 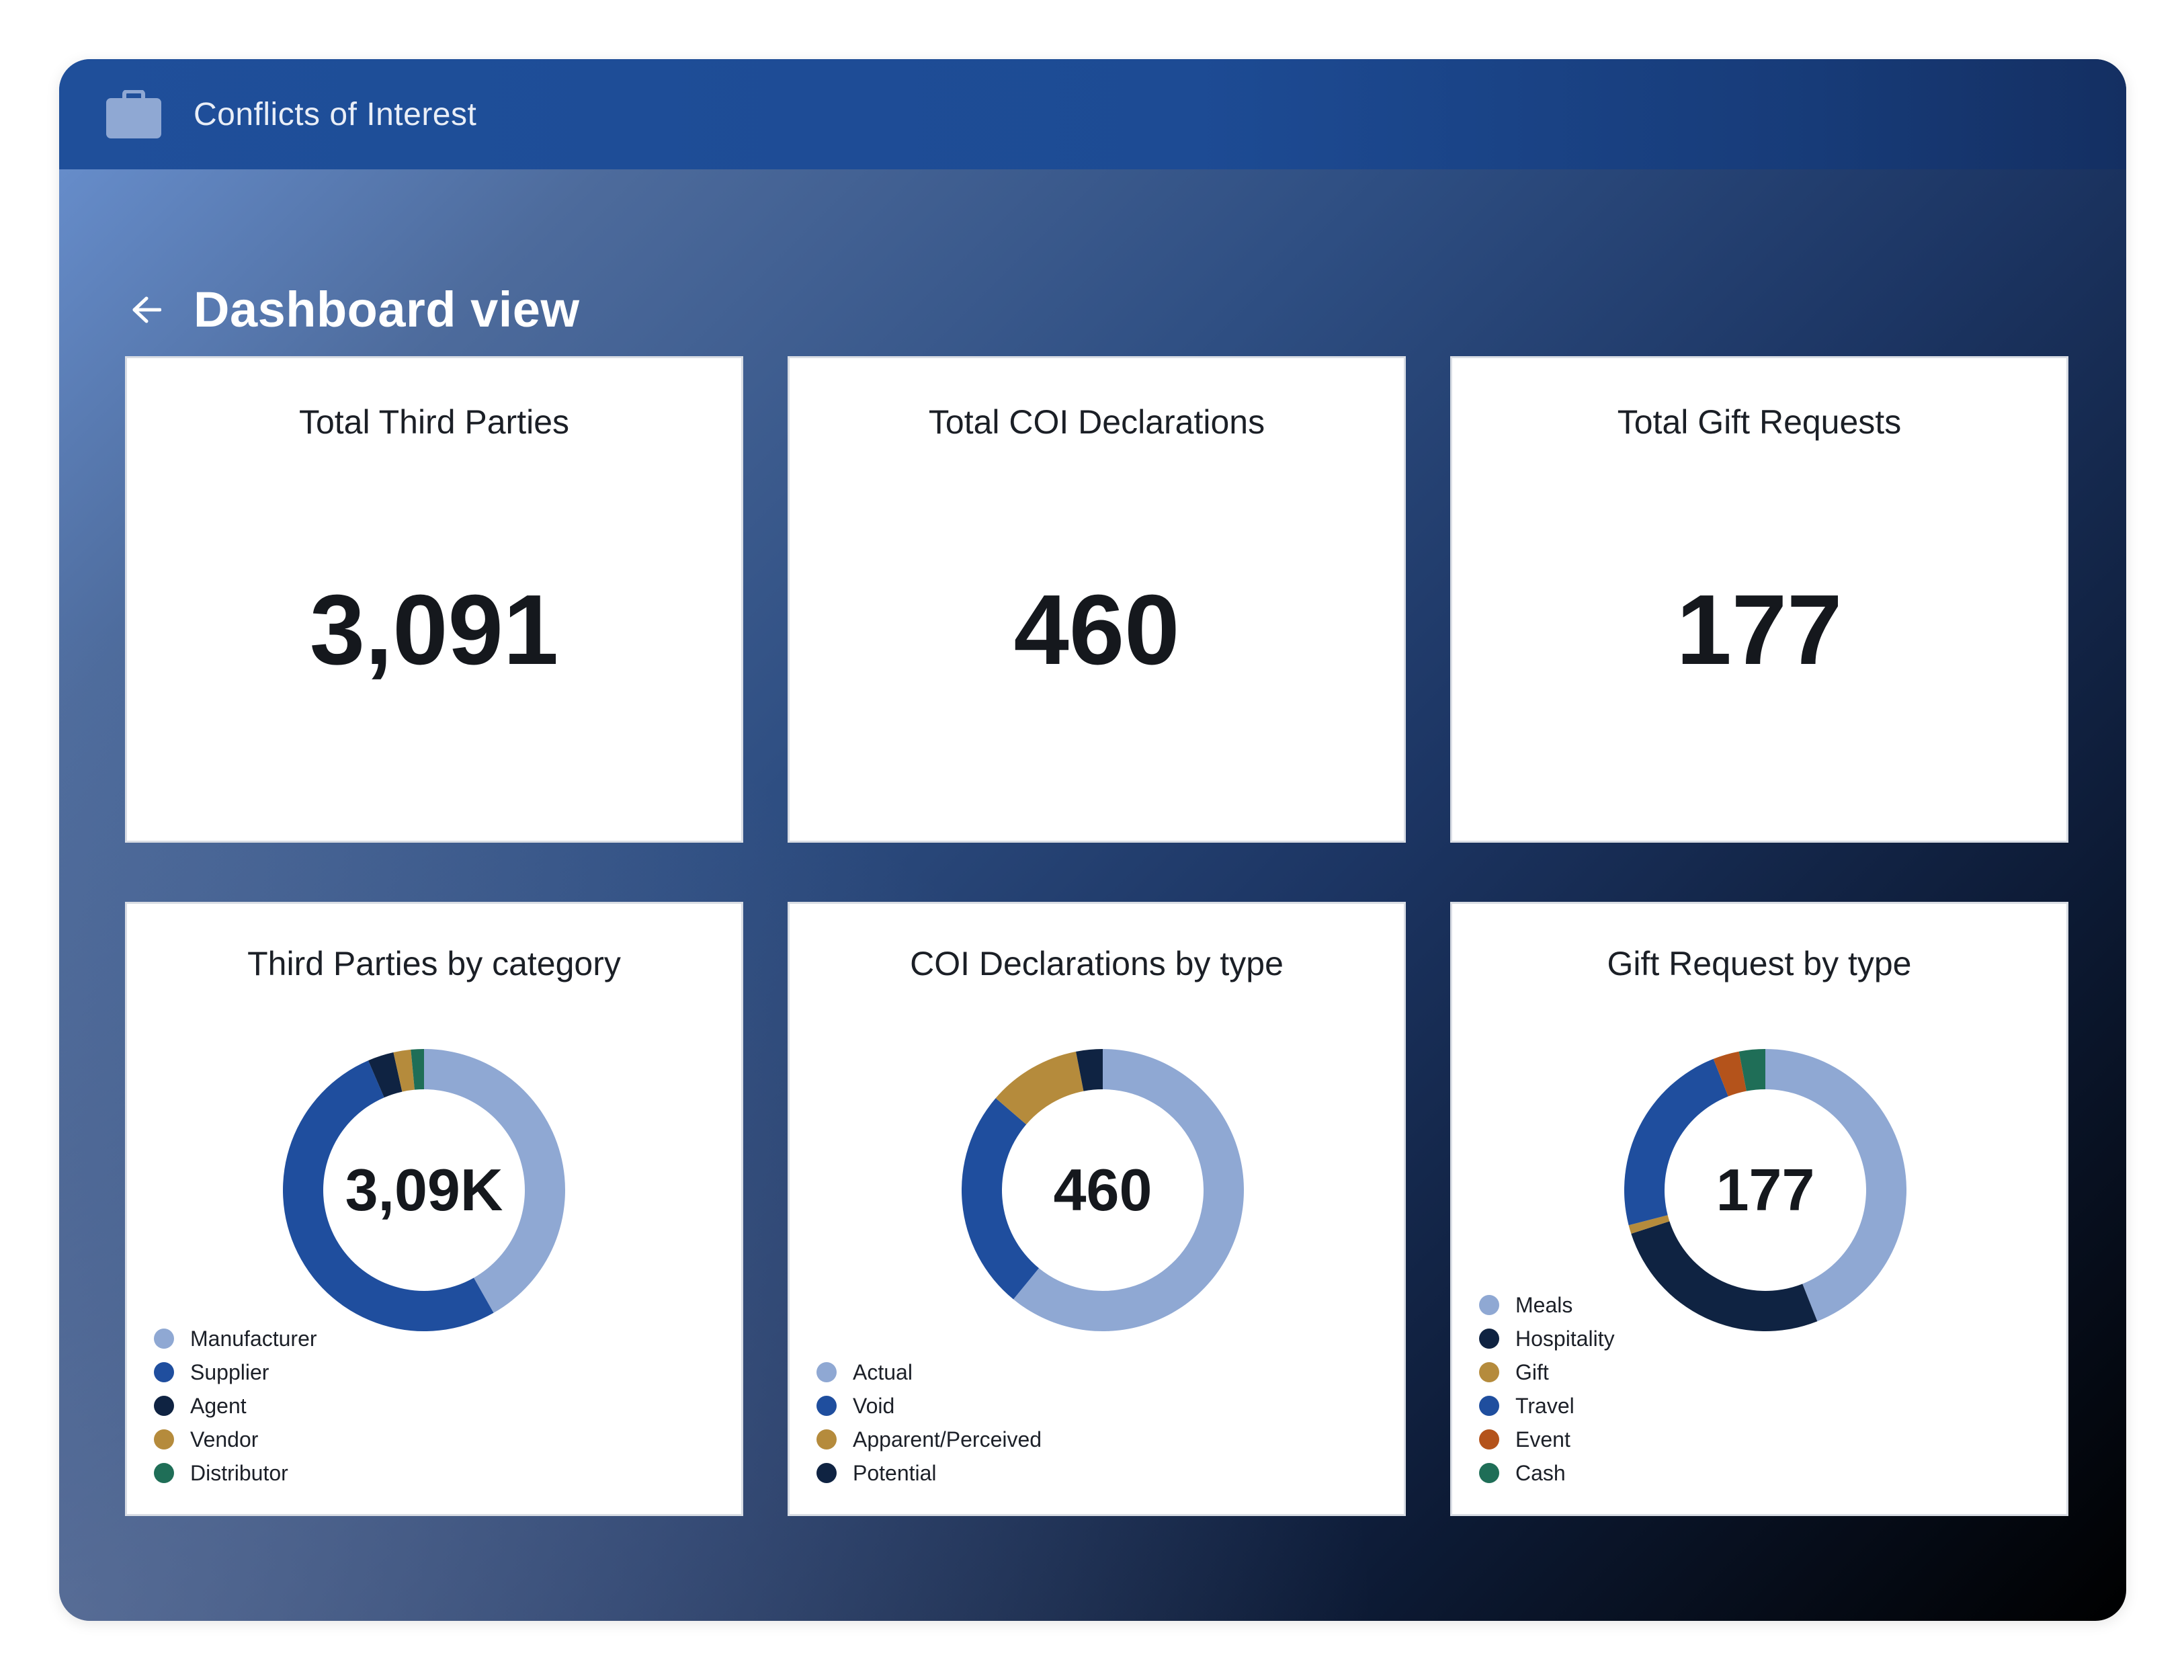 I want to click on legend-label: Void, so click(x=874, y=1406).